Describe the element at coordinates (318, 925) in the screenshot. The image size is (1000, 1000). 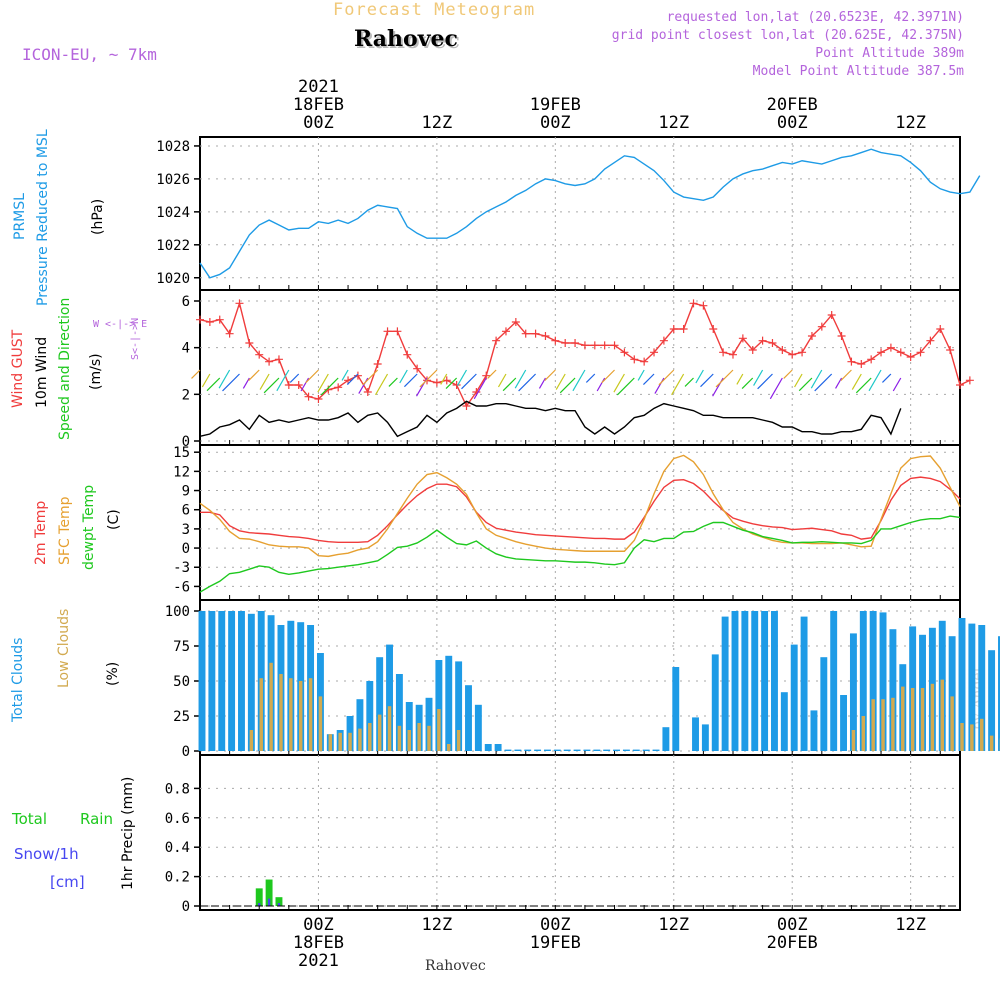
I see `bottom-hour-label: 00Z` at that location.